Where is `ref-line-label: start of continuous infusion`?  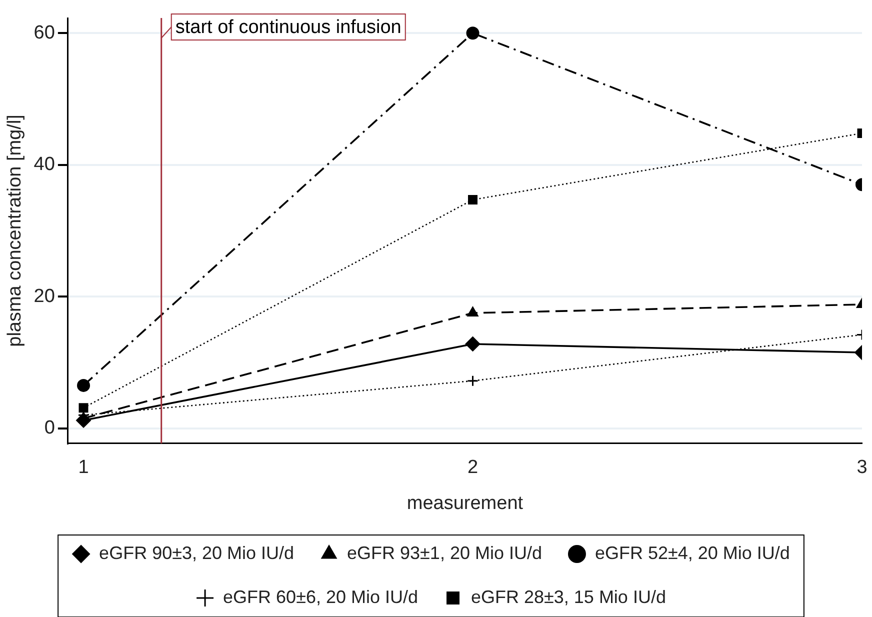
ref-line-label: start of continuous infusion is located at coordinates (288, 27).